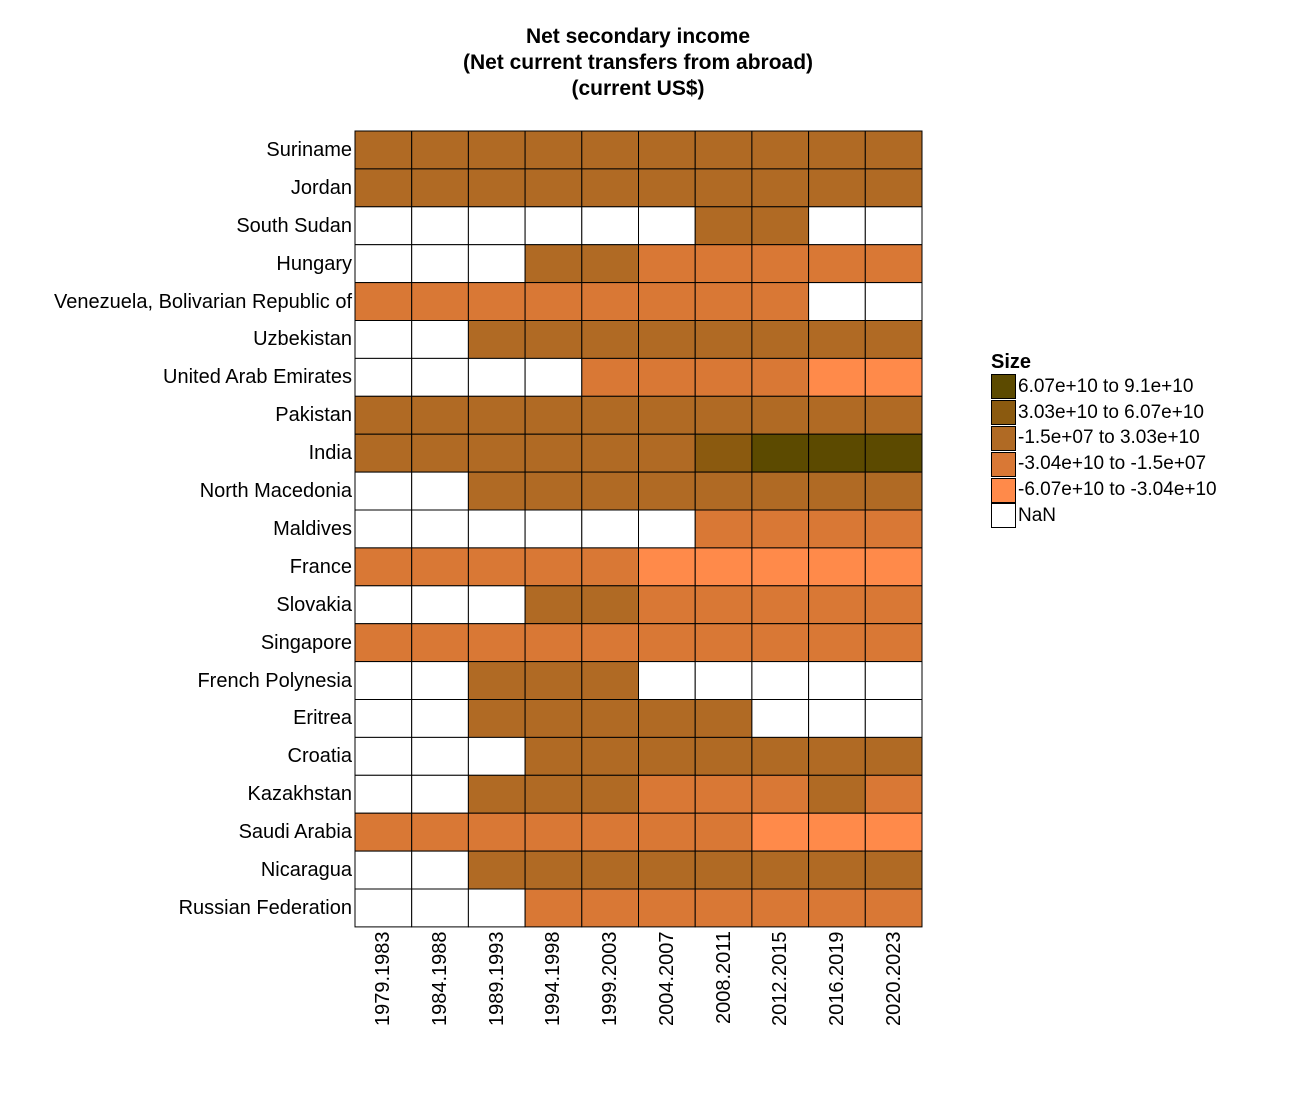 This screenshot has height=1100, width=1300. I want to click on legend-item: -6.07e+10 to -3.04e+10, so click(1104, 490).